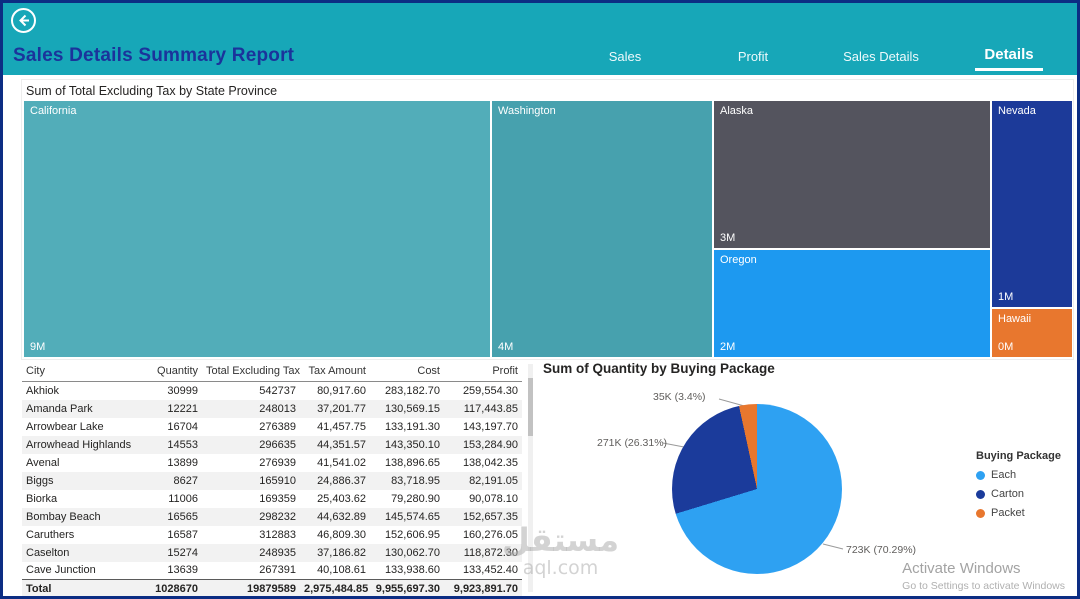  I want to click on page-title: Sales Details Summary Report, so click(154, 55).